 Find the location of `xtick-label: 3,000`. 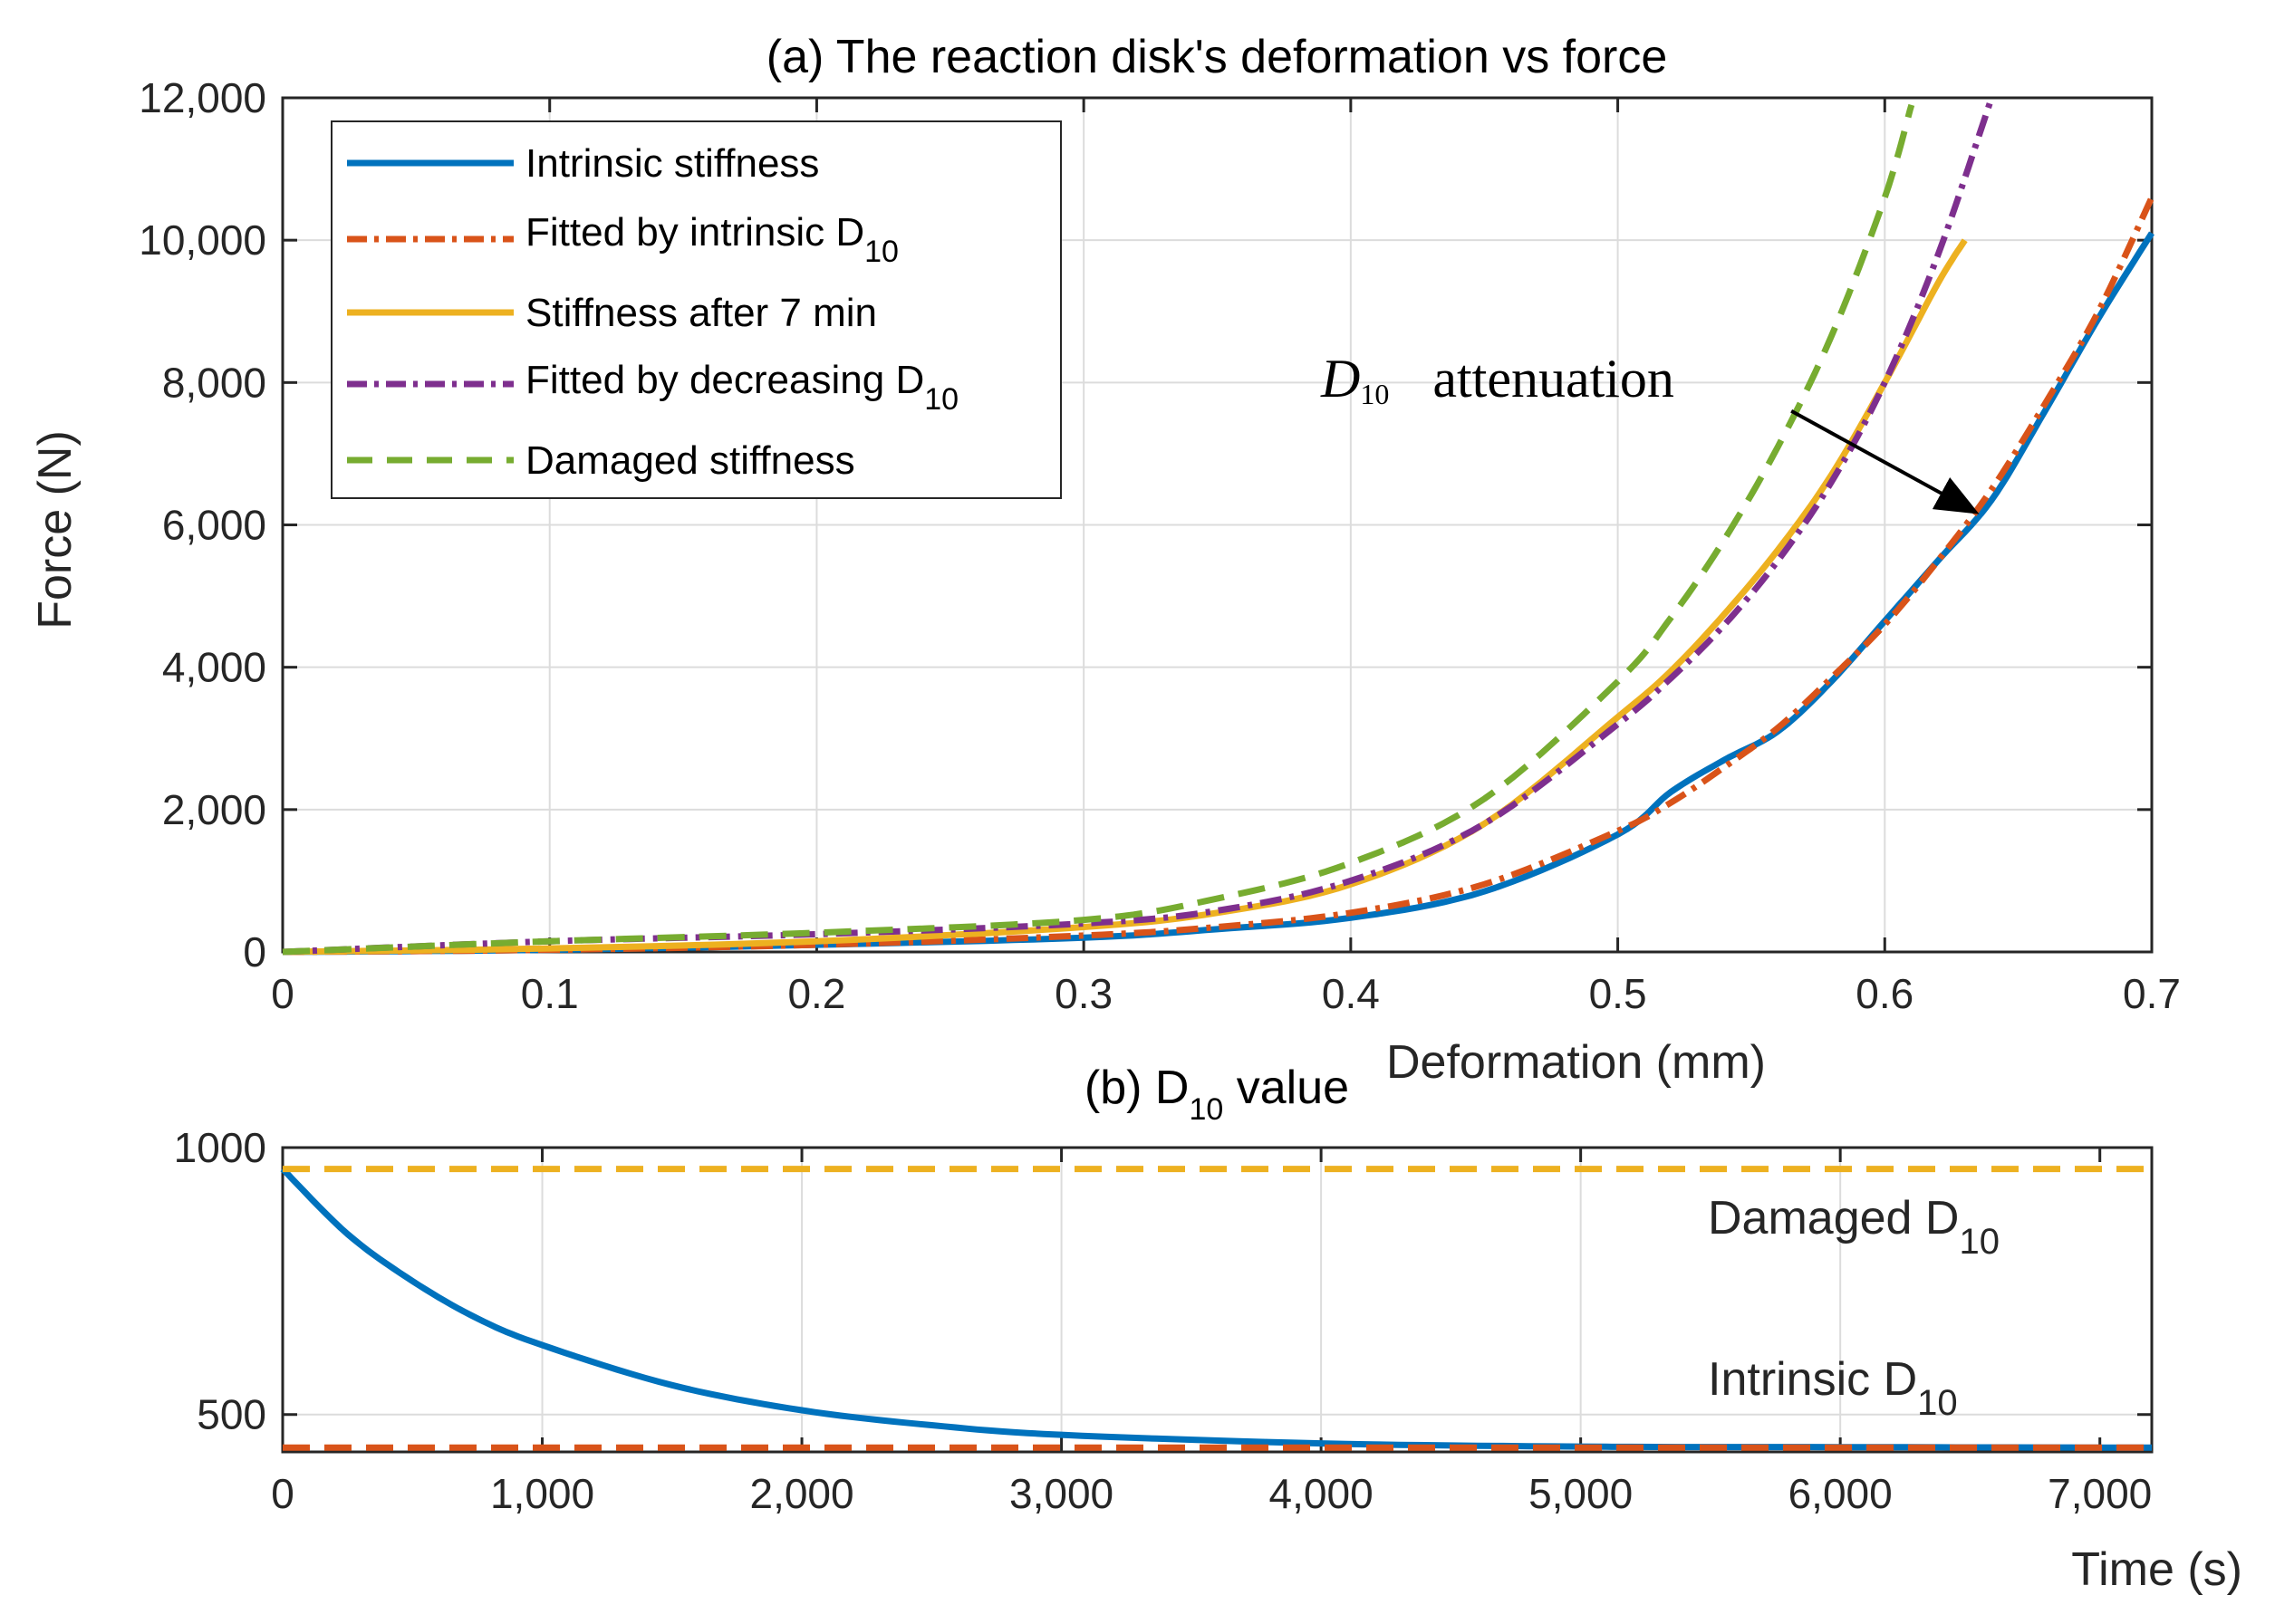

xtick-label: 3,000 is located at coordinates (1061, 1493).